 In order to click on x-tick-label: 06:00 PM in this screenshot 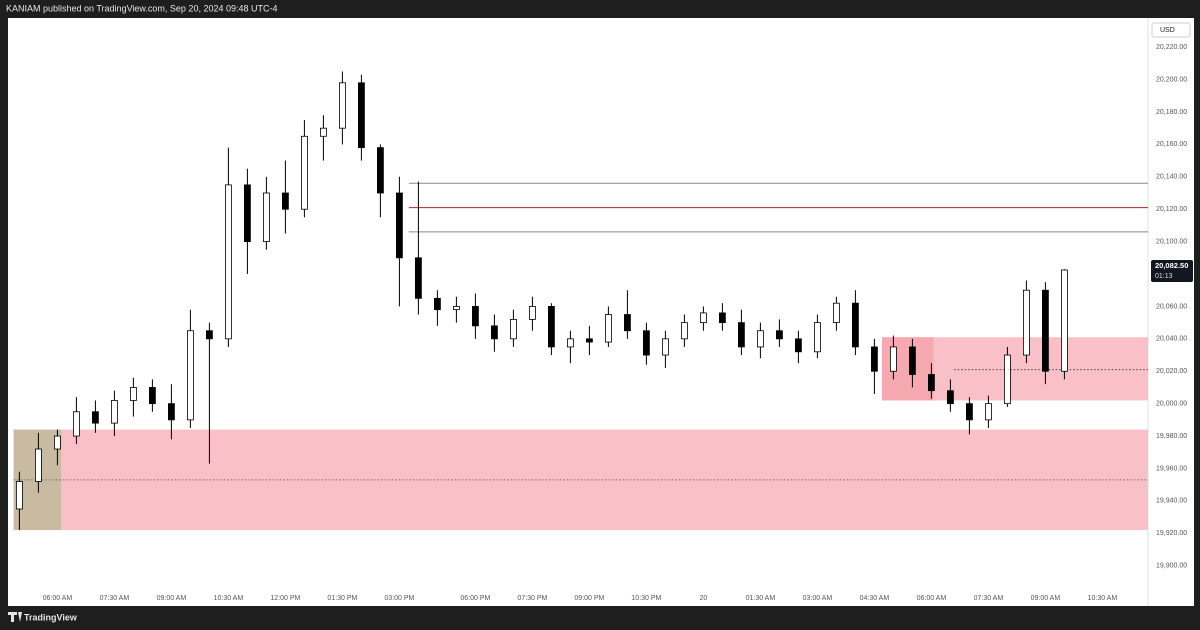, I will do `click(475, 598)`.